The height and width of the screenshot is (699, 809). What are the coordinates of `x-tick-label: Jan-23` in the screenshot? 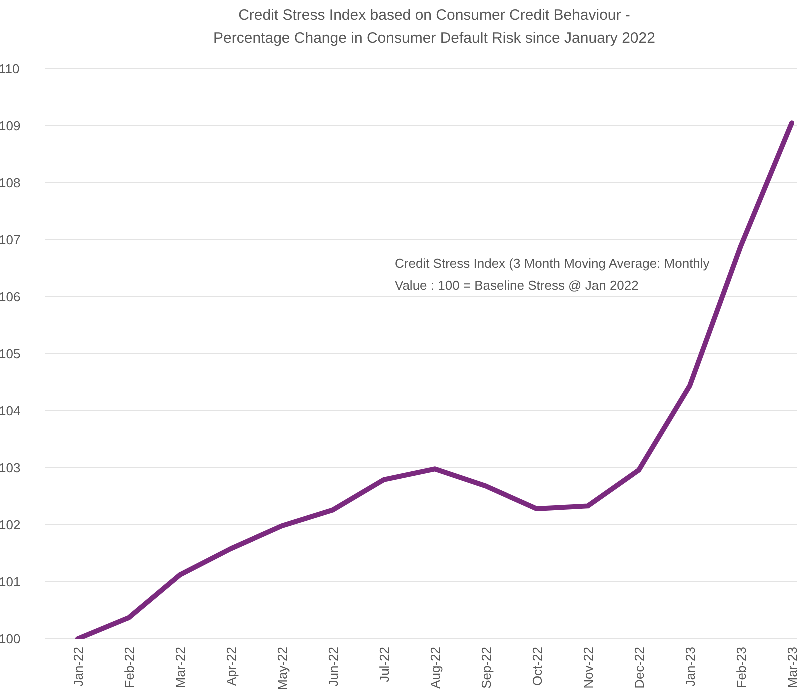 It's located at (690, 667).